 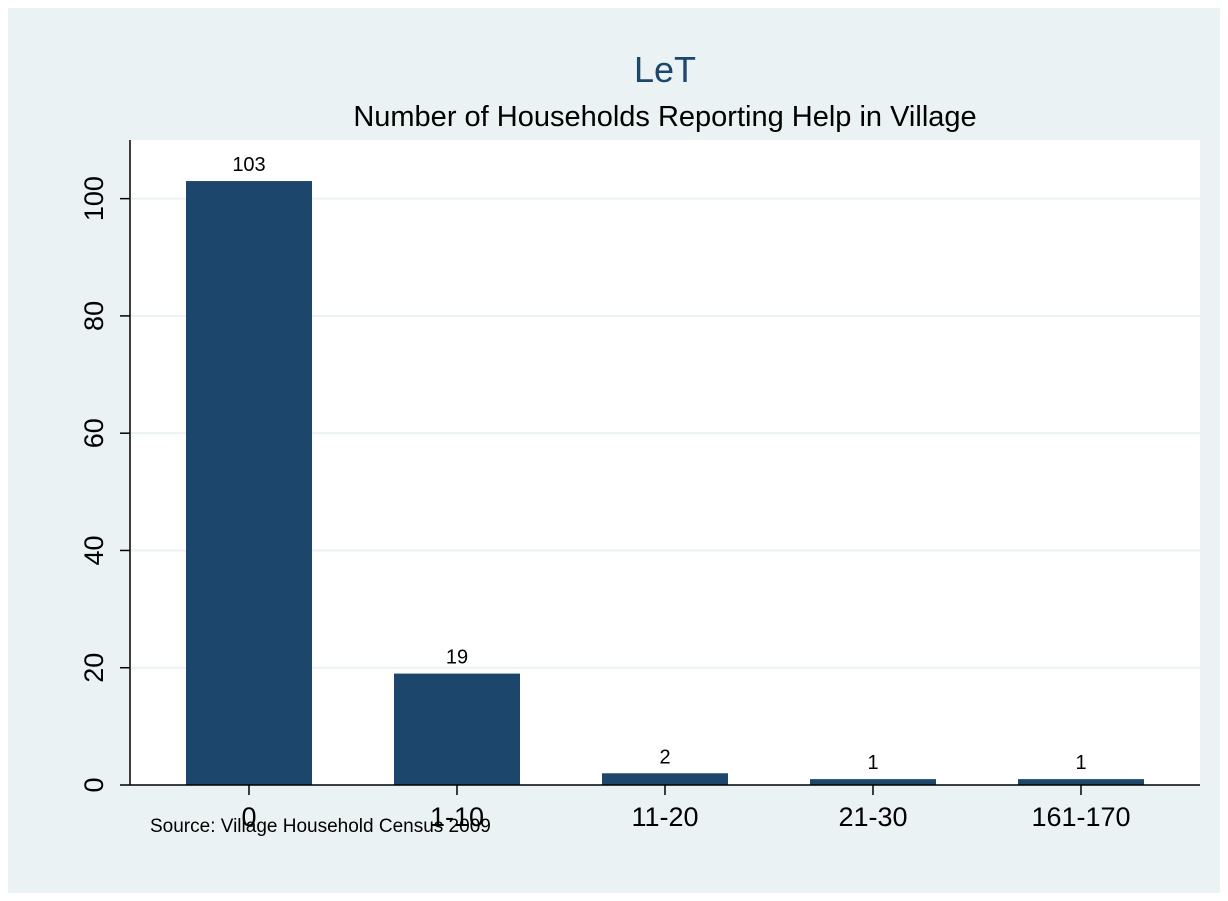 What do you see at coordinates (872, 817) in the screenshot?
I see `x-tick-label: 21-30` at bounding box center [872, 817].